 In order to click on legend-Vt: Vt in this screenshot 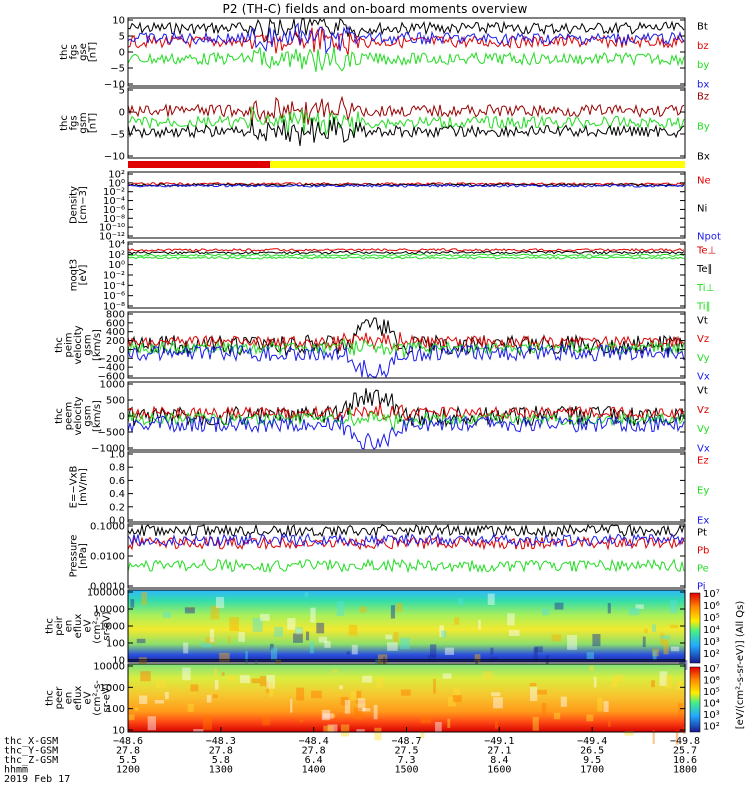, I will do `click(702, 321)`.